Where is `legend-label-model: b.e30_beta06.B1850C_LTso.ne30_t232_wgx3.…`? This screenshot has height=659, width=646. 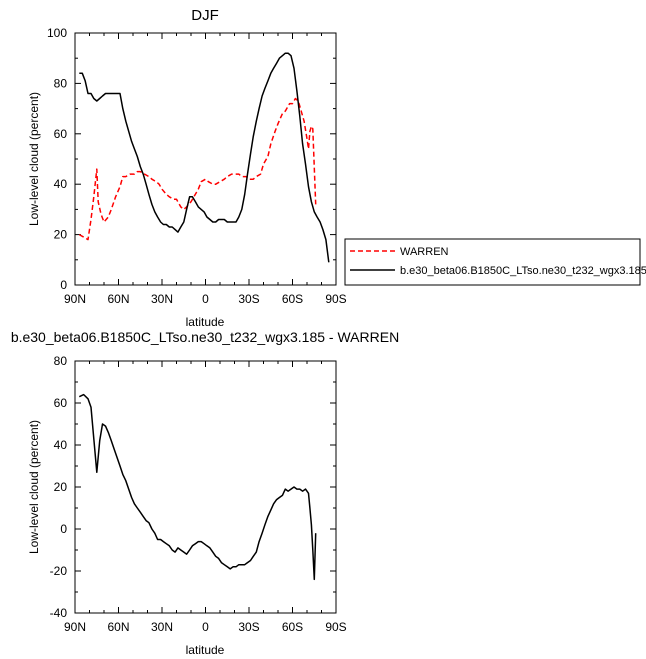 legend-label-model: b.e30_beta06.B1850C_LTso.ne30_t232_wgx3.… is located at coordinates (523, 271).